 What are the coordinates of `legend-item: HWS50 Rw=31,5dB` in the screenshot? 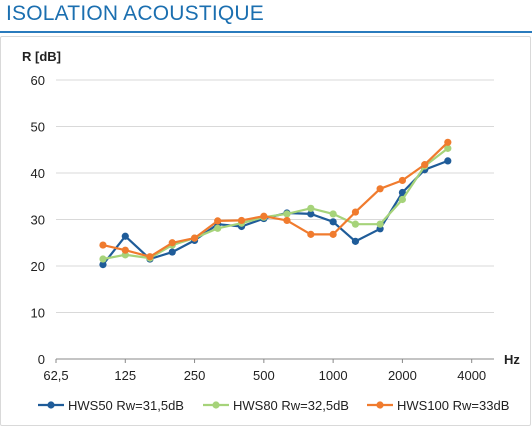 It's located at (111, 405).